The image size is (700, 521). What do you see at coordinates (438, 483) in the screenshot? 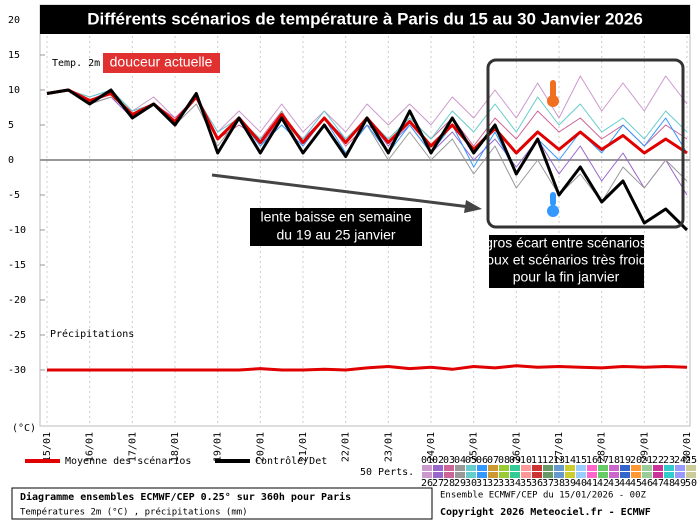
I see `member-label: 27` at bounding box center [438, 483].